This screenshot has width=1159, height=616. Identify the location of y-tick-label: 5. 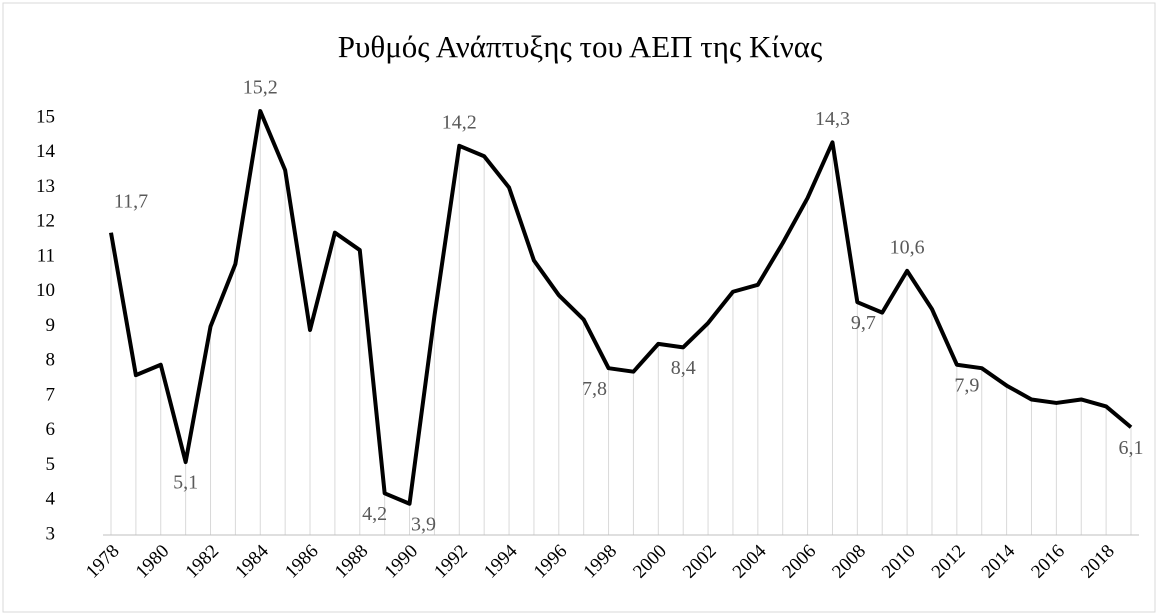
(51, 464).